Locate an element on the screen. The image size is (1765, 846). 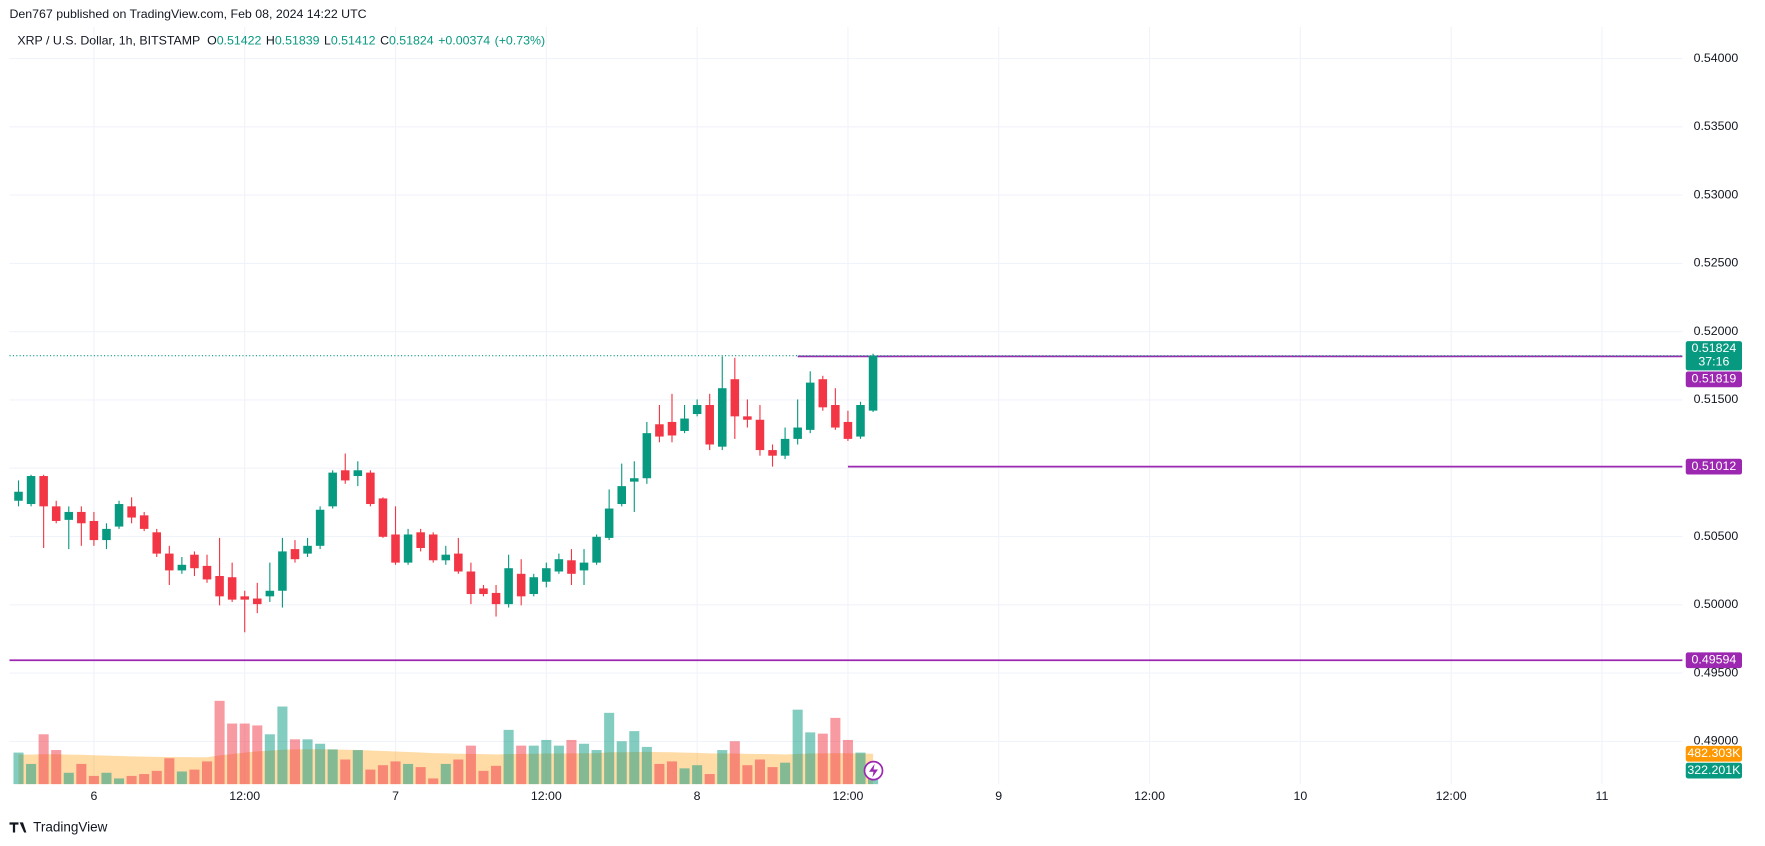
x-tick-label: 7 is located at coordinates (395, 796).